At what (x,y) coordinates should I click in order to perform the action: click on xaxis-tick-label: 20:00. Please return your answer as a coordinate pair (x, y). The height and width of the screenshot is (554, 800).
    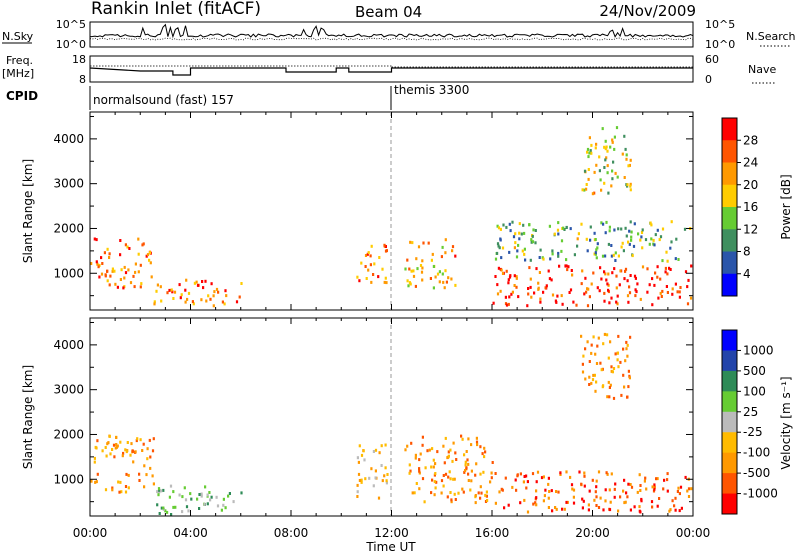
    Looking at the image, I should click on (592, 533).